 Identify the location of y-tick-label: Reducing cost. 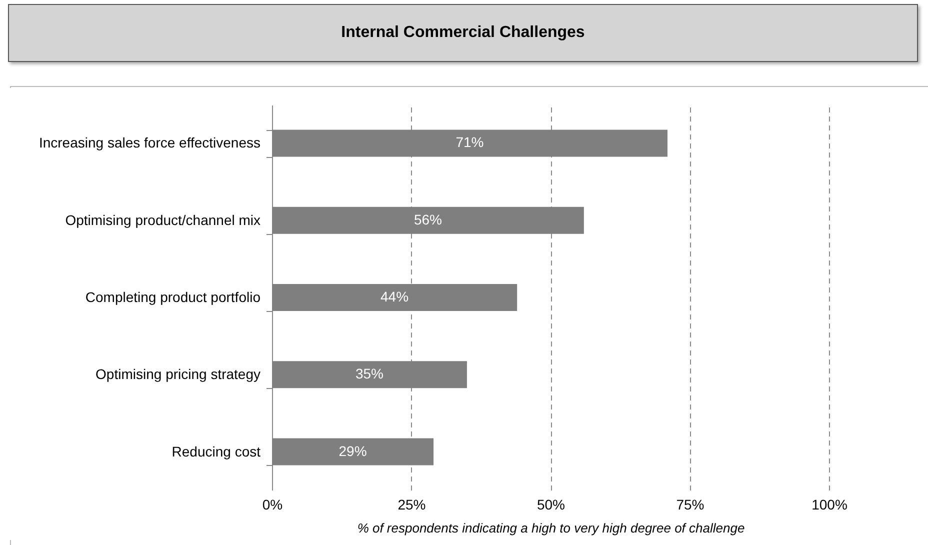
(216, 451).